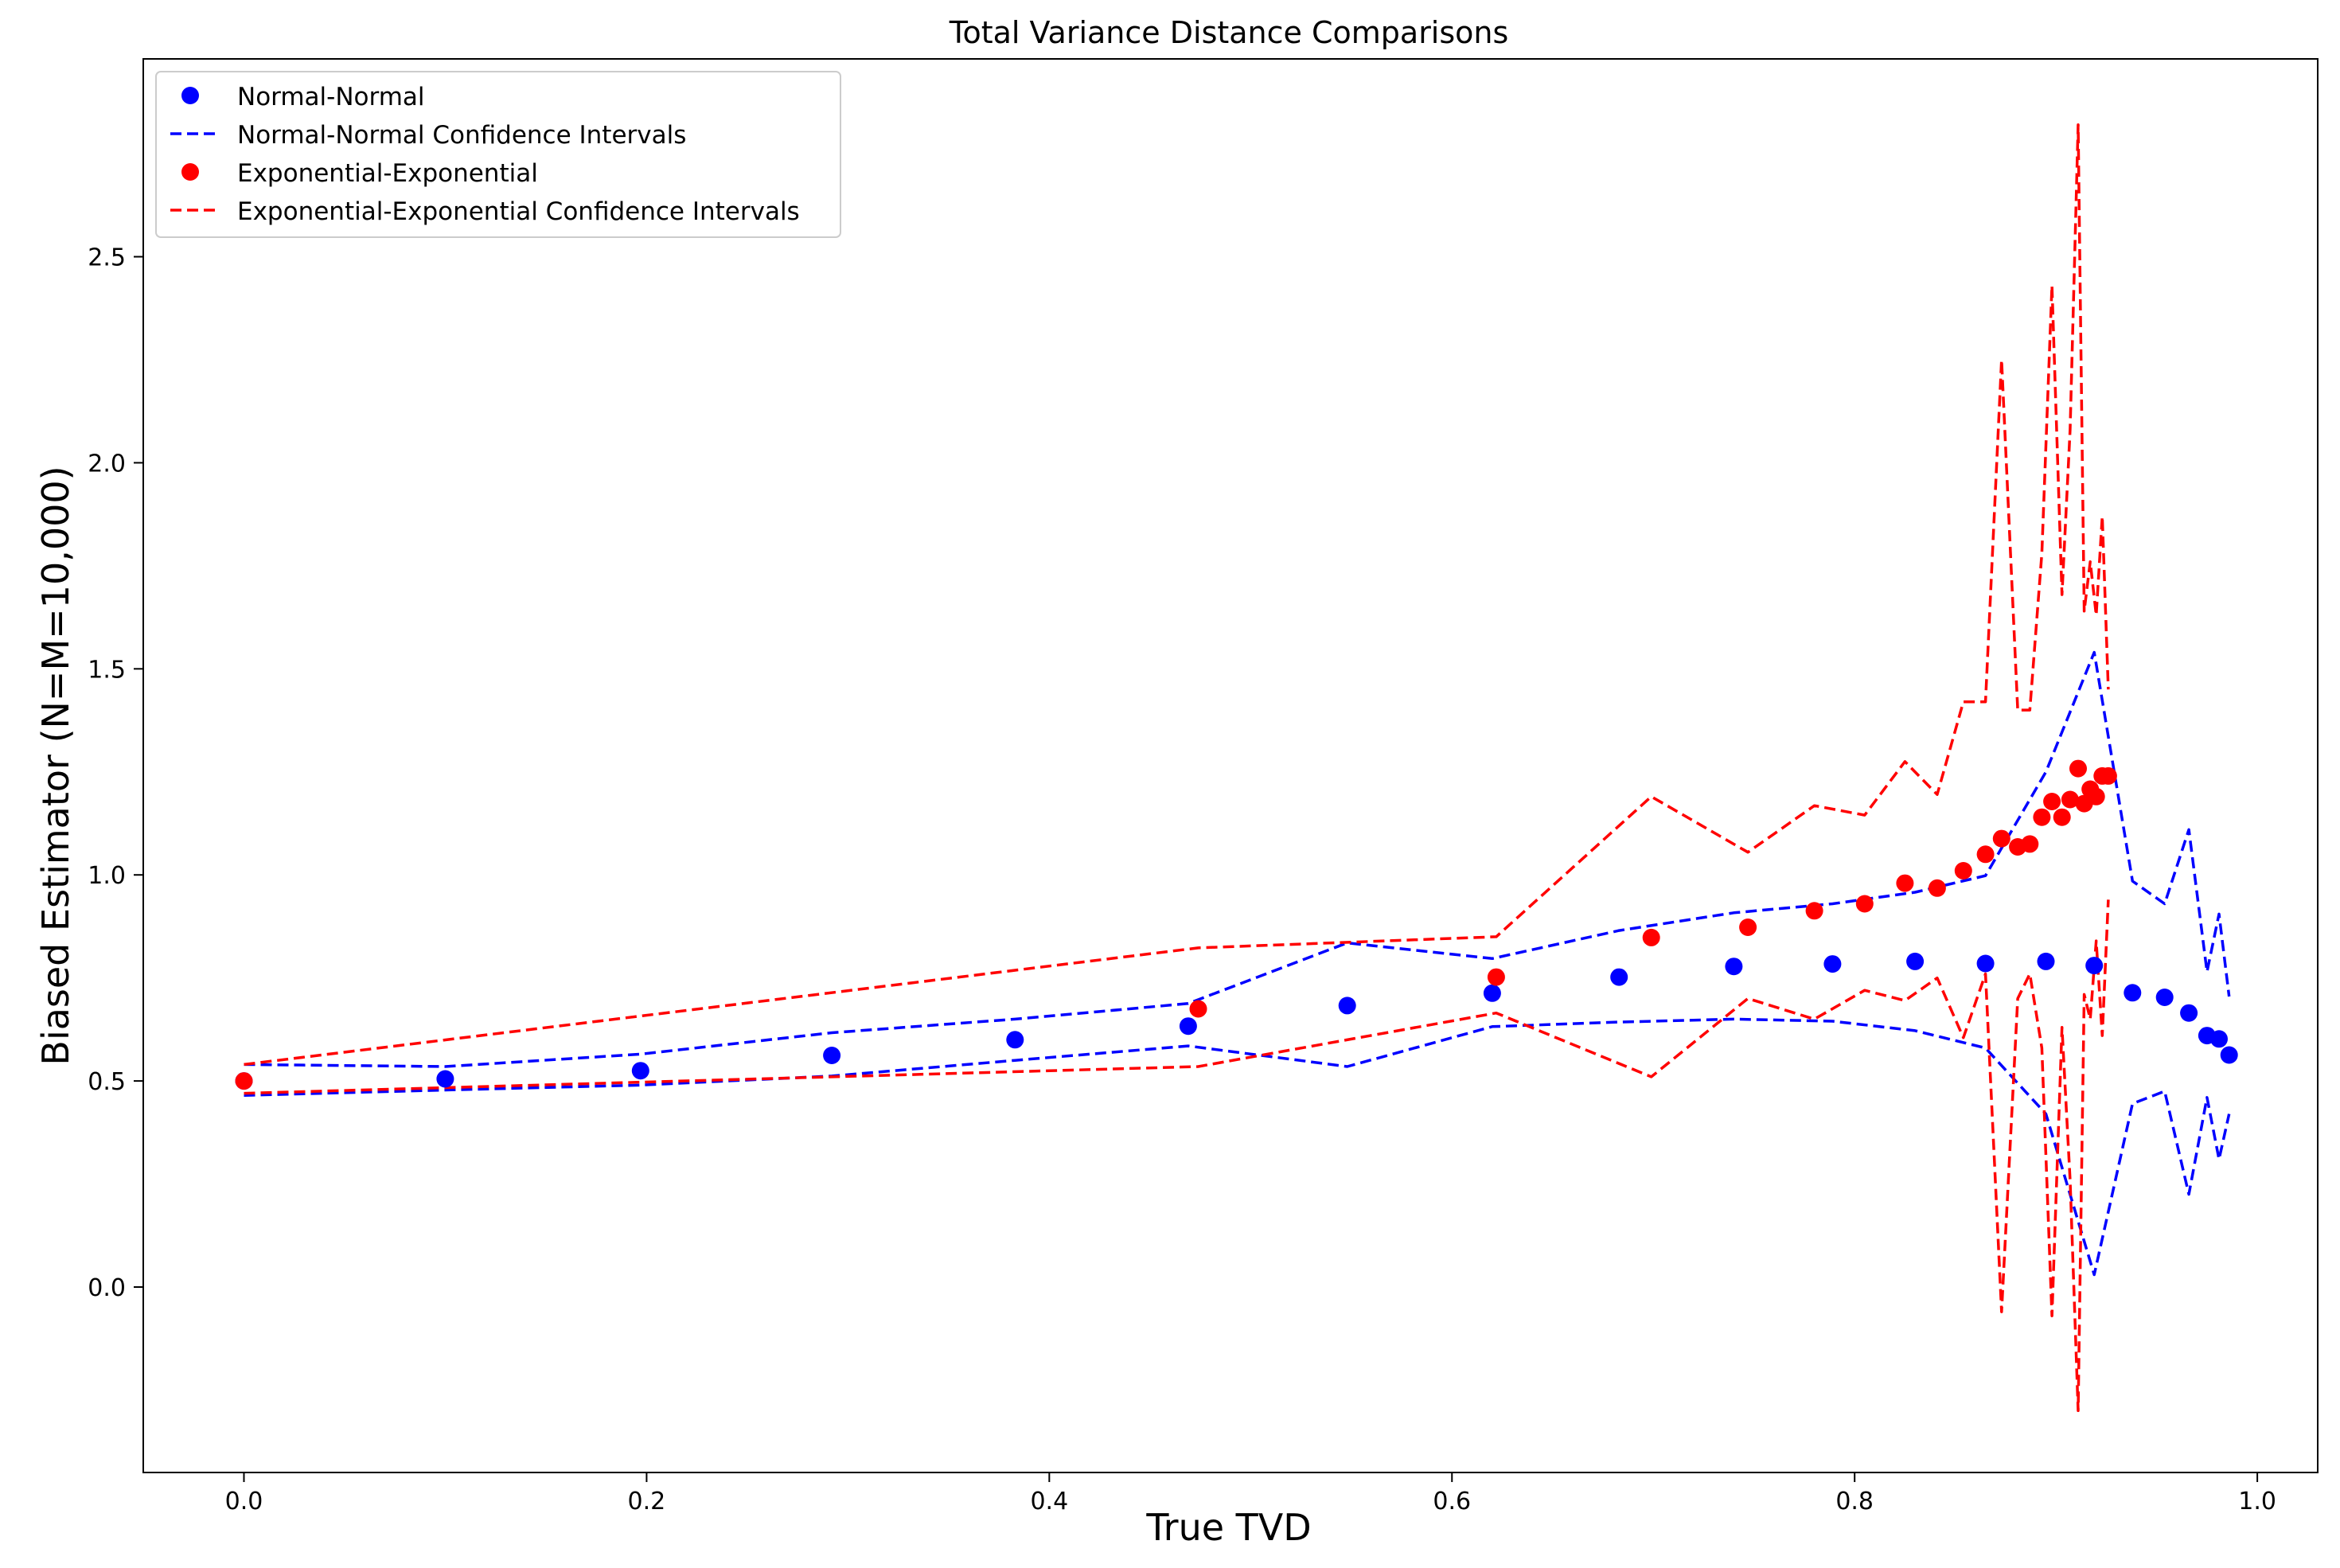  Describe the element at coordinates (1049, 1502) in the screenshot. I see `x-tick-label: 0.4` at that location.